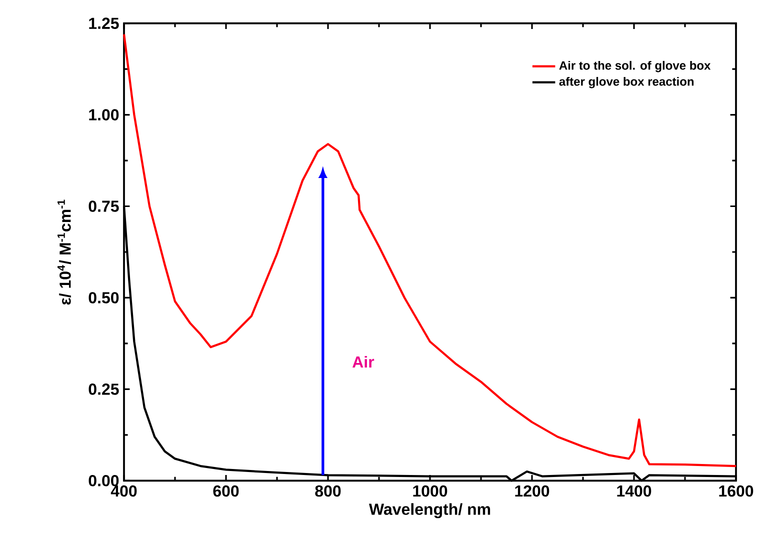  Describe the element at coordinates (123, 491) in the screenshot. I see `x-tick-label: 400` at that location.